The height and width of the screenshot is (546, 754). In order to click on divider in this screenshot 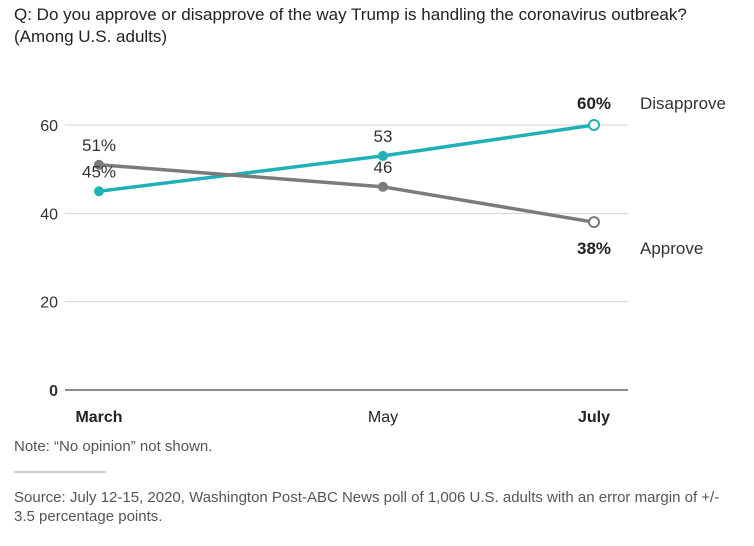, I will do `click(60, 472)`.